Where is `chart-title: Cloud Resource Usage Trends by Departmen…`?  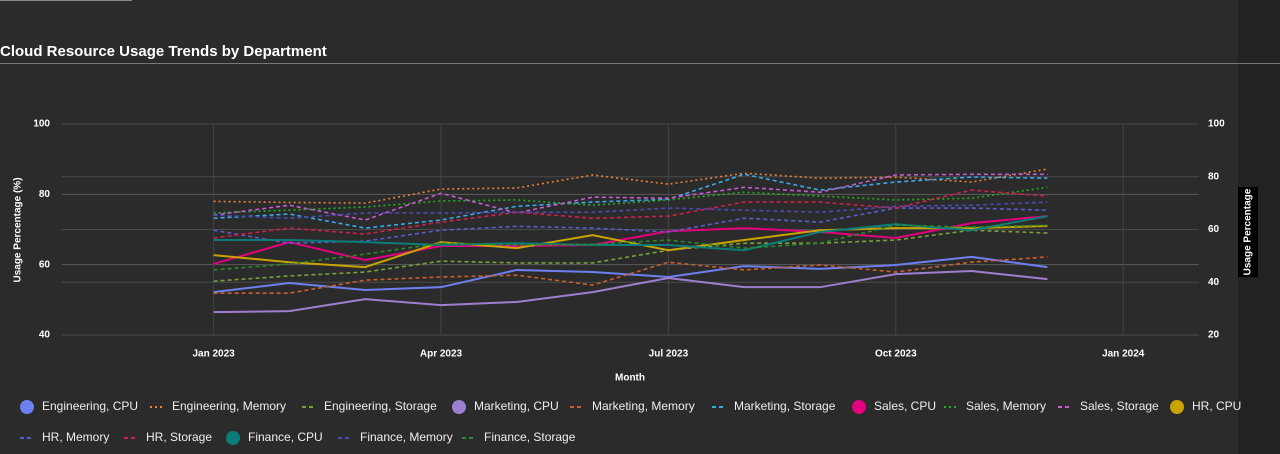 chart-title: Cloud Resource Usage Trends by Departmen… is located at coordinates (163, 51).